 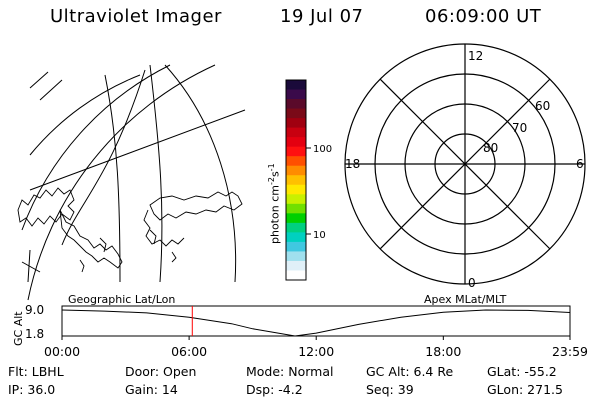 I want to click on mlt-label-12: 12, so click(x=475, y=56).